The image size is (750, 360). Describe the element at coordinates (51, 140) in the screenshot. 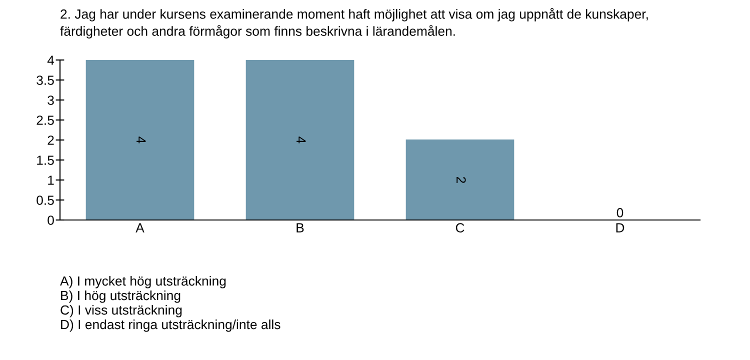

I see `y-tick-label: 2` at that location.